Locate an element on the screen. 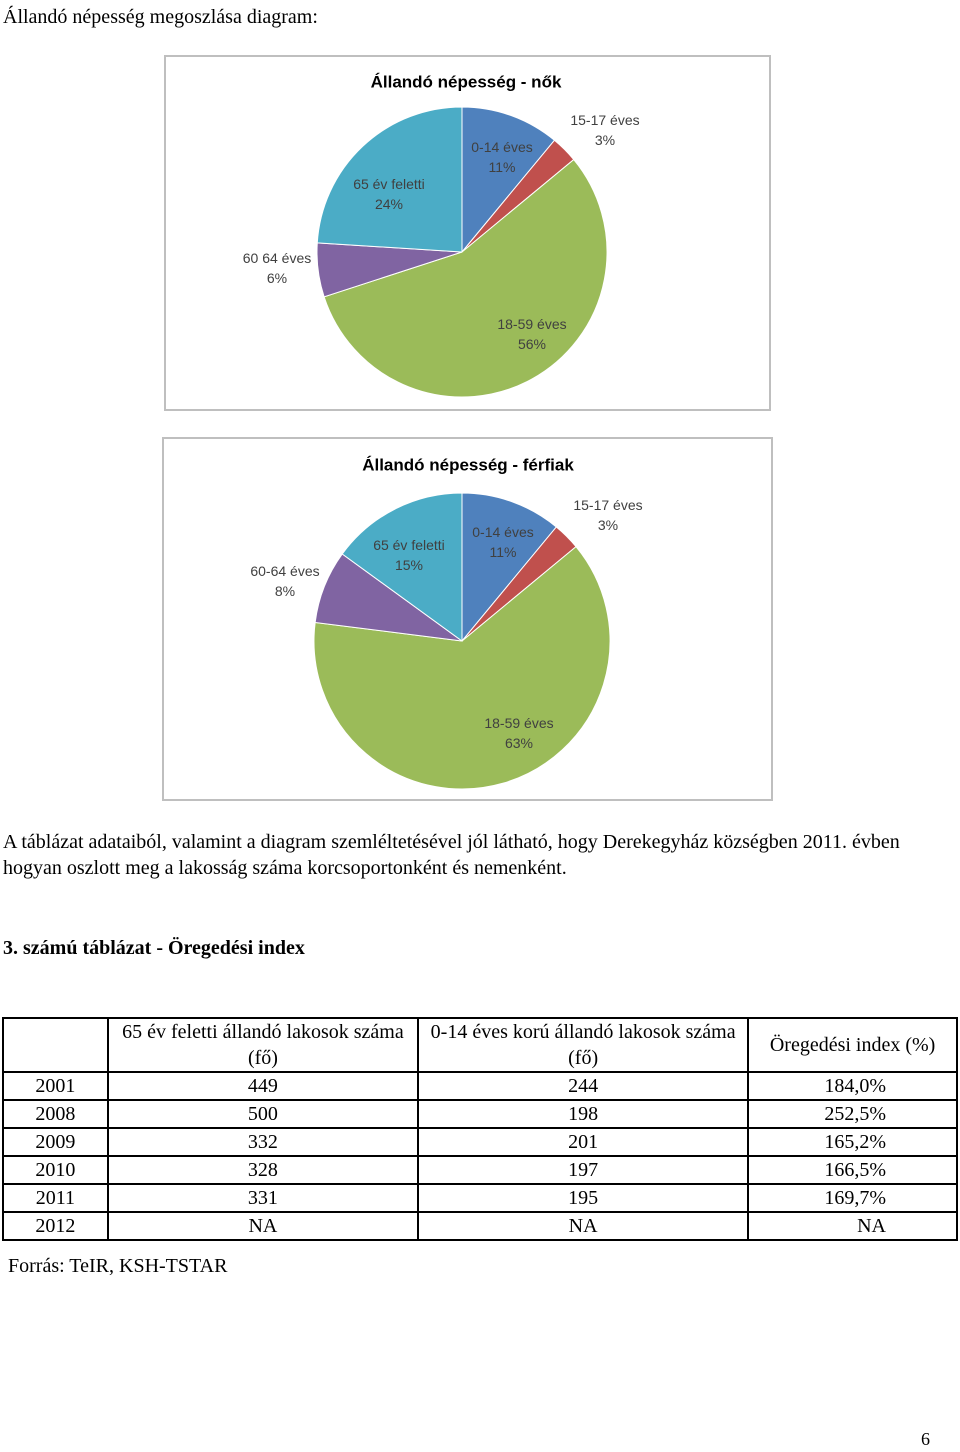 The width and height of the screenshot is (960, 1452). table-cell: 2010 is located at coordinates (55, 1170).